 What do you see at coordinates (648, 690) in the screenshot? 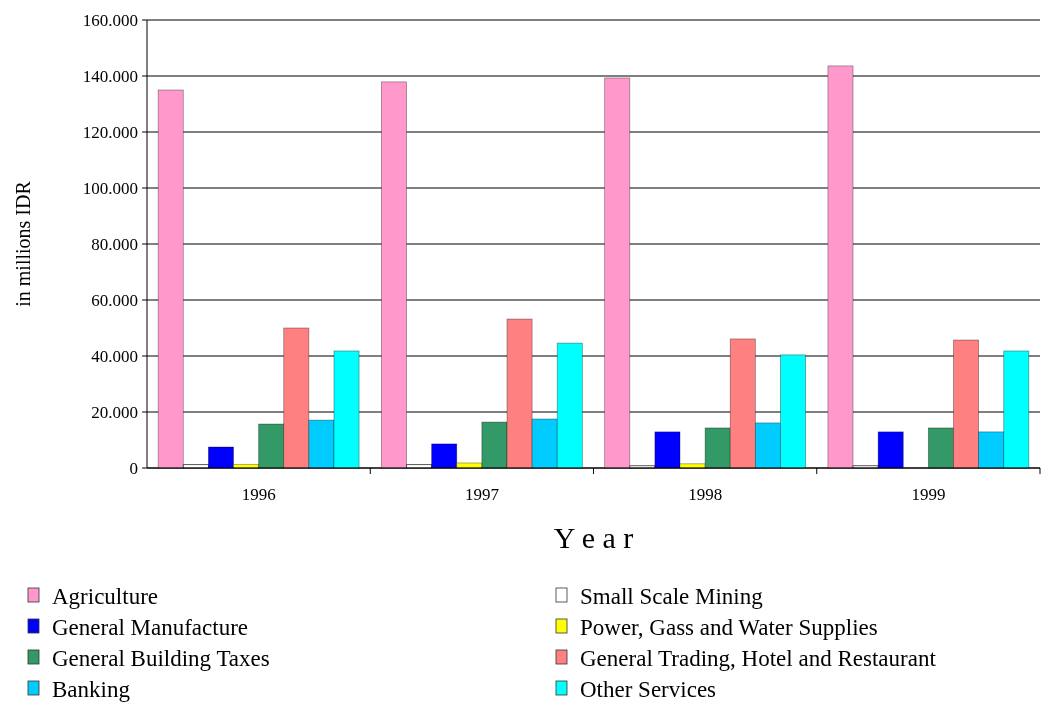
I see `legend-label: Other Services` at bounding box center [648, 690].